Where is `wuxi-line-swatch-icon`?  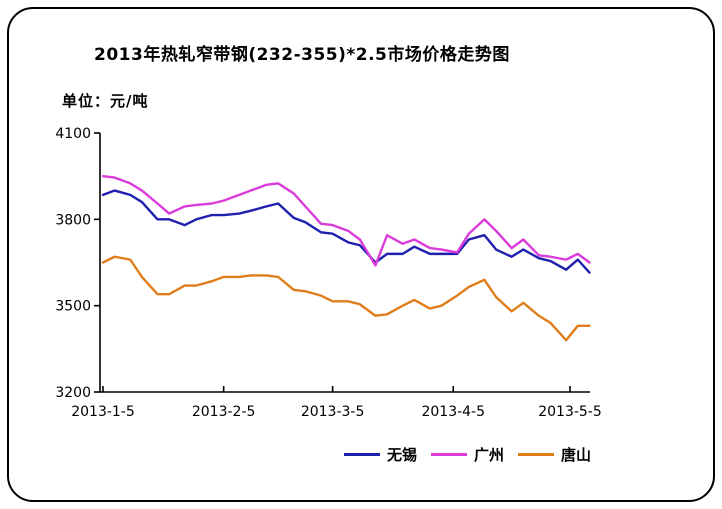
wuxi-line-swatch-icon is located at coordinates (362, 454).